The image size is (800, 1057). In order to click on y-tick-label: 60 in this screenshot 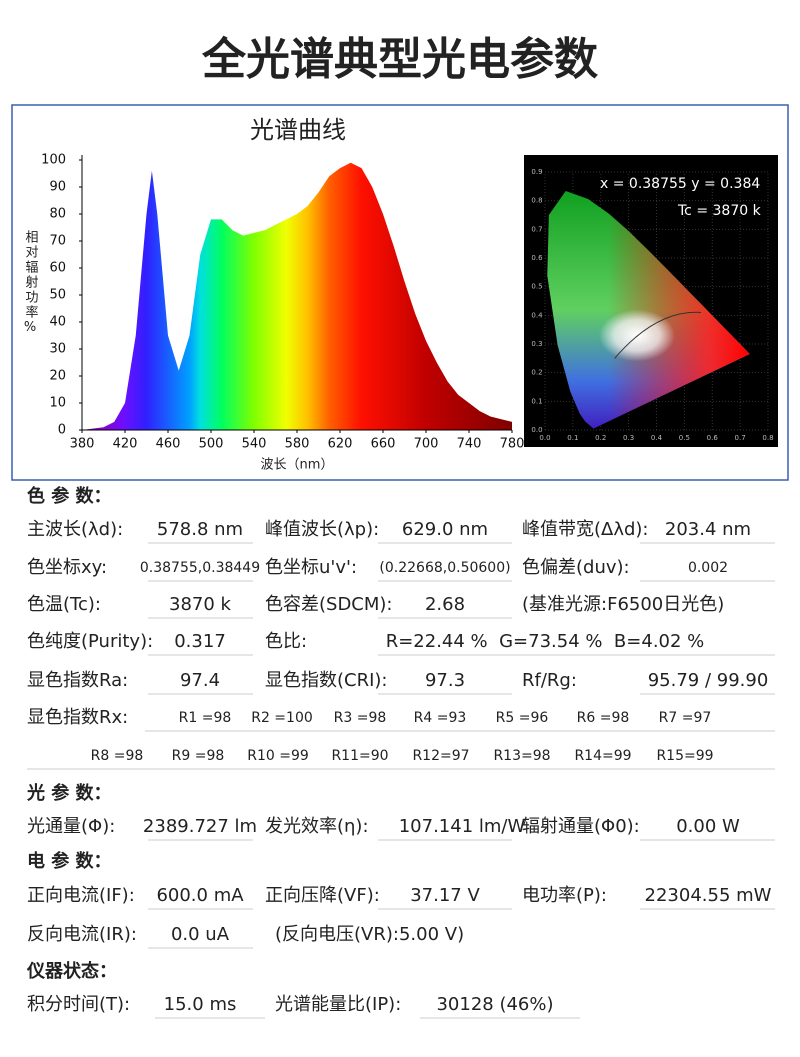, I will do `click(57, 268)`.